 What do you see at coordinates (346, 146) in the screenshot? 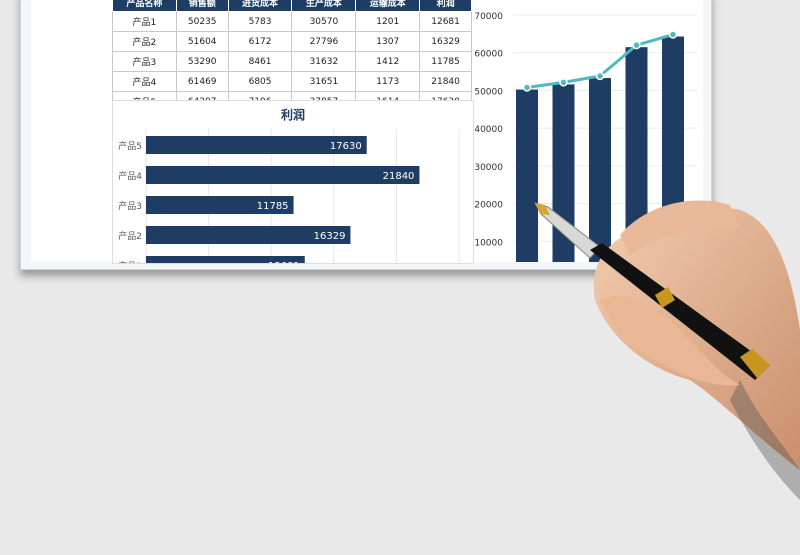
I see `data-label: 17630` at bounding box center [346, 146].